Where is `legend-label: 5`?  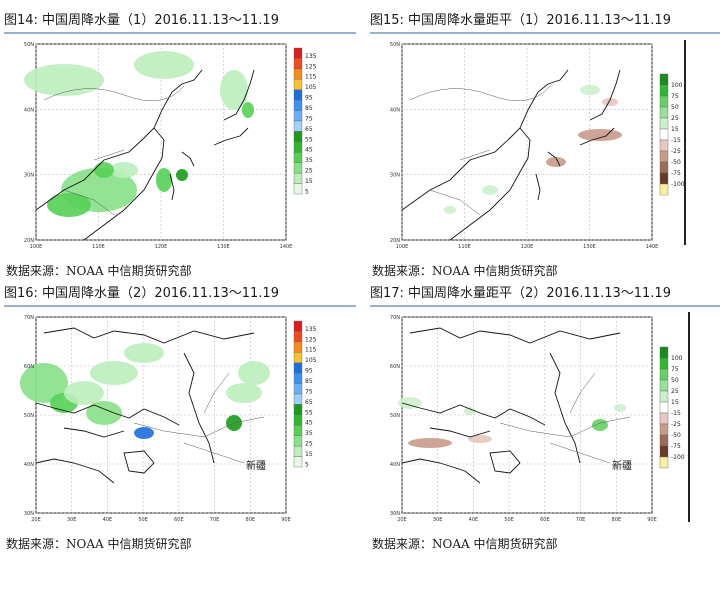
legend-label: 5 is located at coordinates (307, 191).